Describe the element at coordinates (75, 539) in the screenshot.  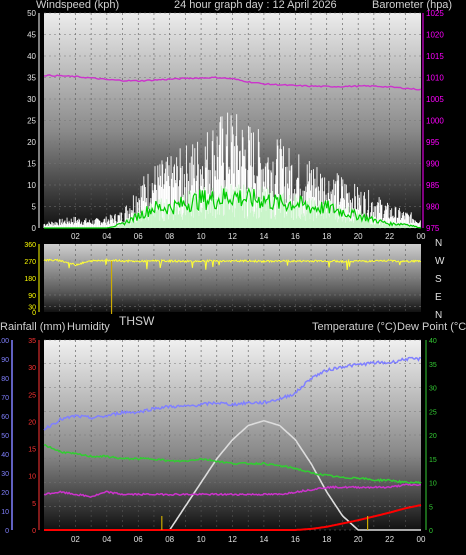
I see `temp-x-tick-label: 02` at that location.